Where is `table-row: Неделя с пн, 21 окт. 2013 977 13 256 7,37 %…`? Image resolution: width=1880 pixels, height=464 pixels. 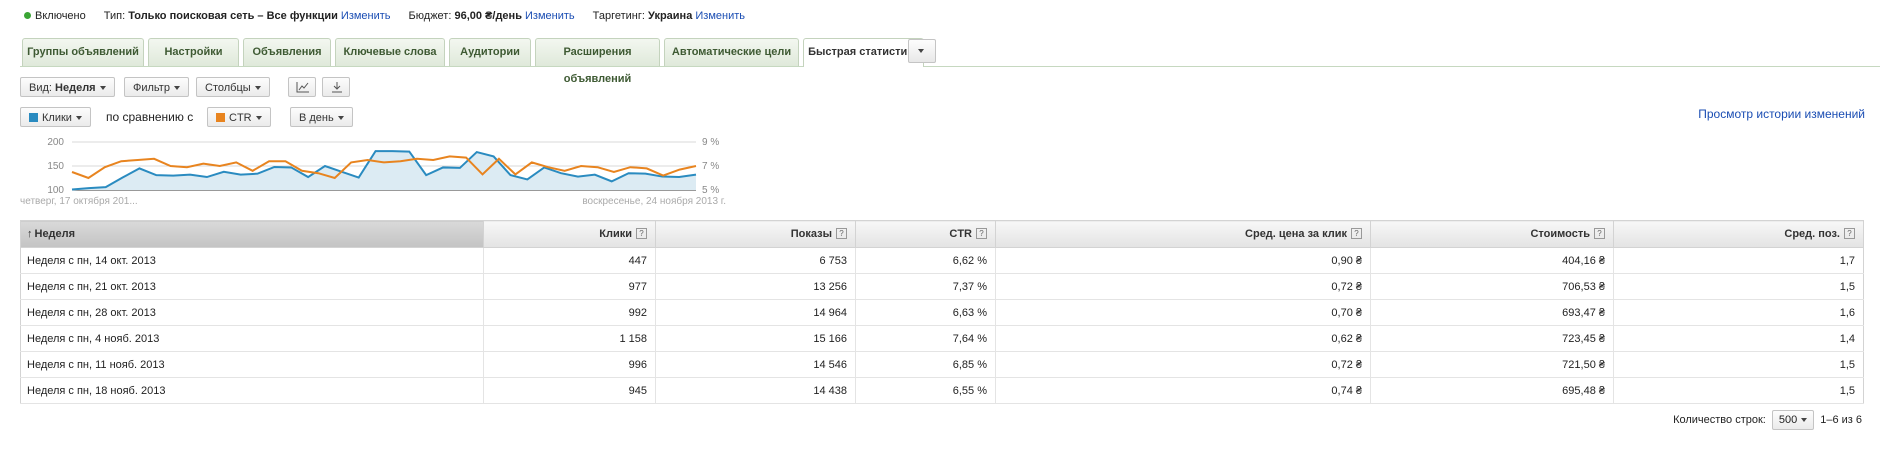 table-row: Неделя с пн, 21 окт. 2013 977 13 256 7,37 %… is located at coordinates (942, 286).